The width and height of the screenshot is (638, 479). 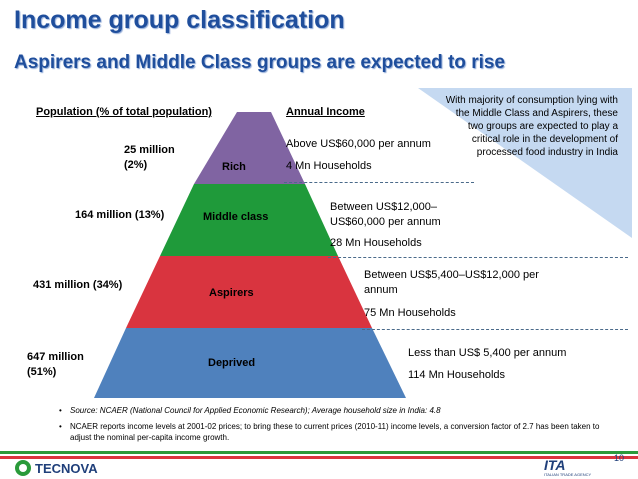 I want to click on divider-aspirers, so click(x=495, y=329).